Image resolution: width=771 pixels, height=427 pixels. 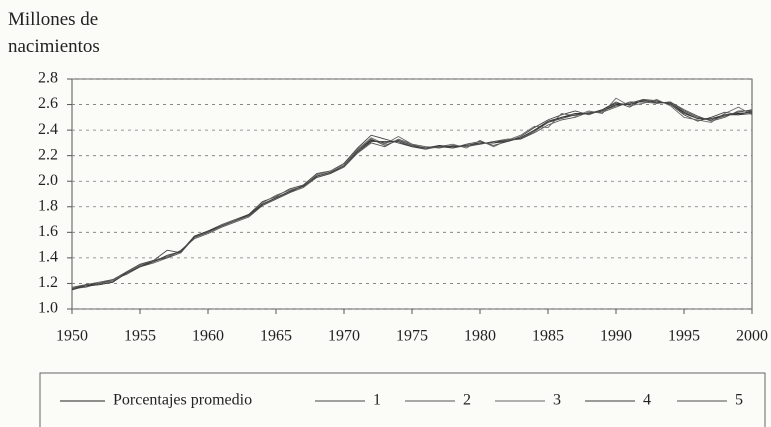 I want to click on x-tick-label: 1970, so click(x=344, y=336).